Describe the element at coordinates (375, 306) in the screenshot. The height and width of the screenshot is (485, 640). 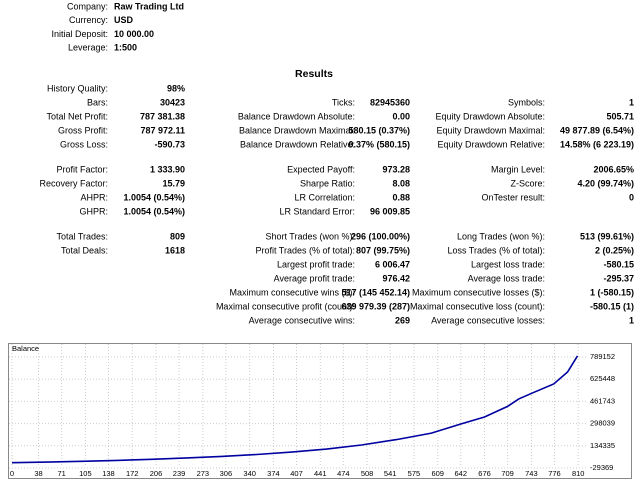
I see `field-value: 639 979.39 (287)` at that location.